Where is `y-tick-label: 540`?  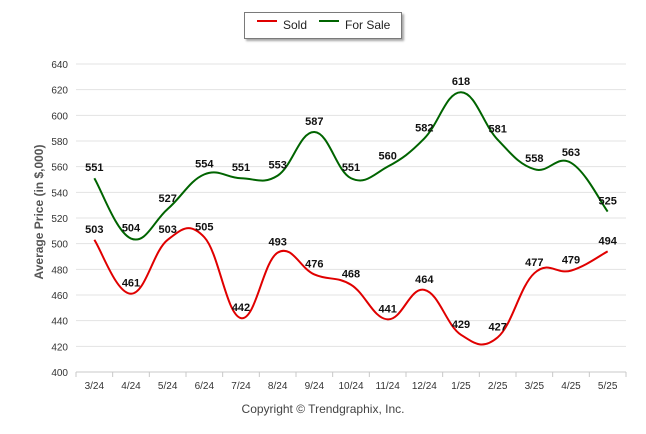 y-tick-label: 540 is located at coordinates (59, 193).